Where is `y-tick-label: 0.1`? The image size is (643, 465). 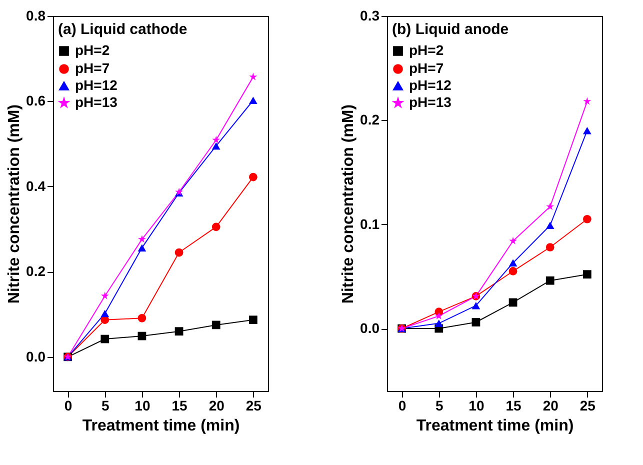
y-tick-label: 0.1 is located at coordinates (370, 224).